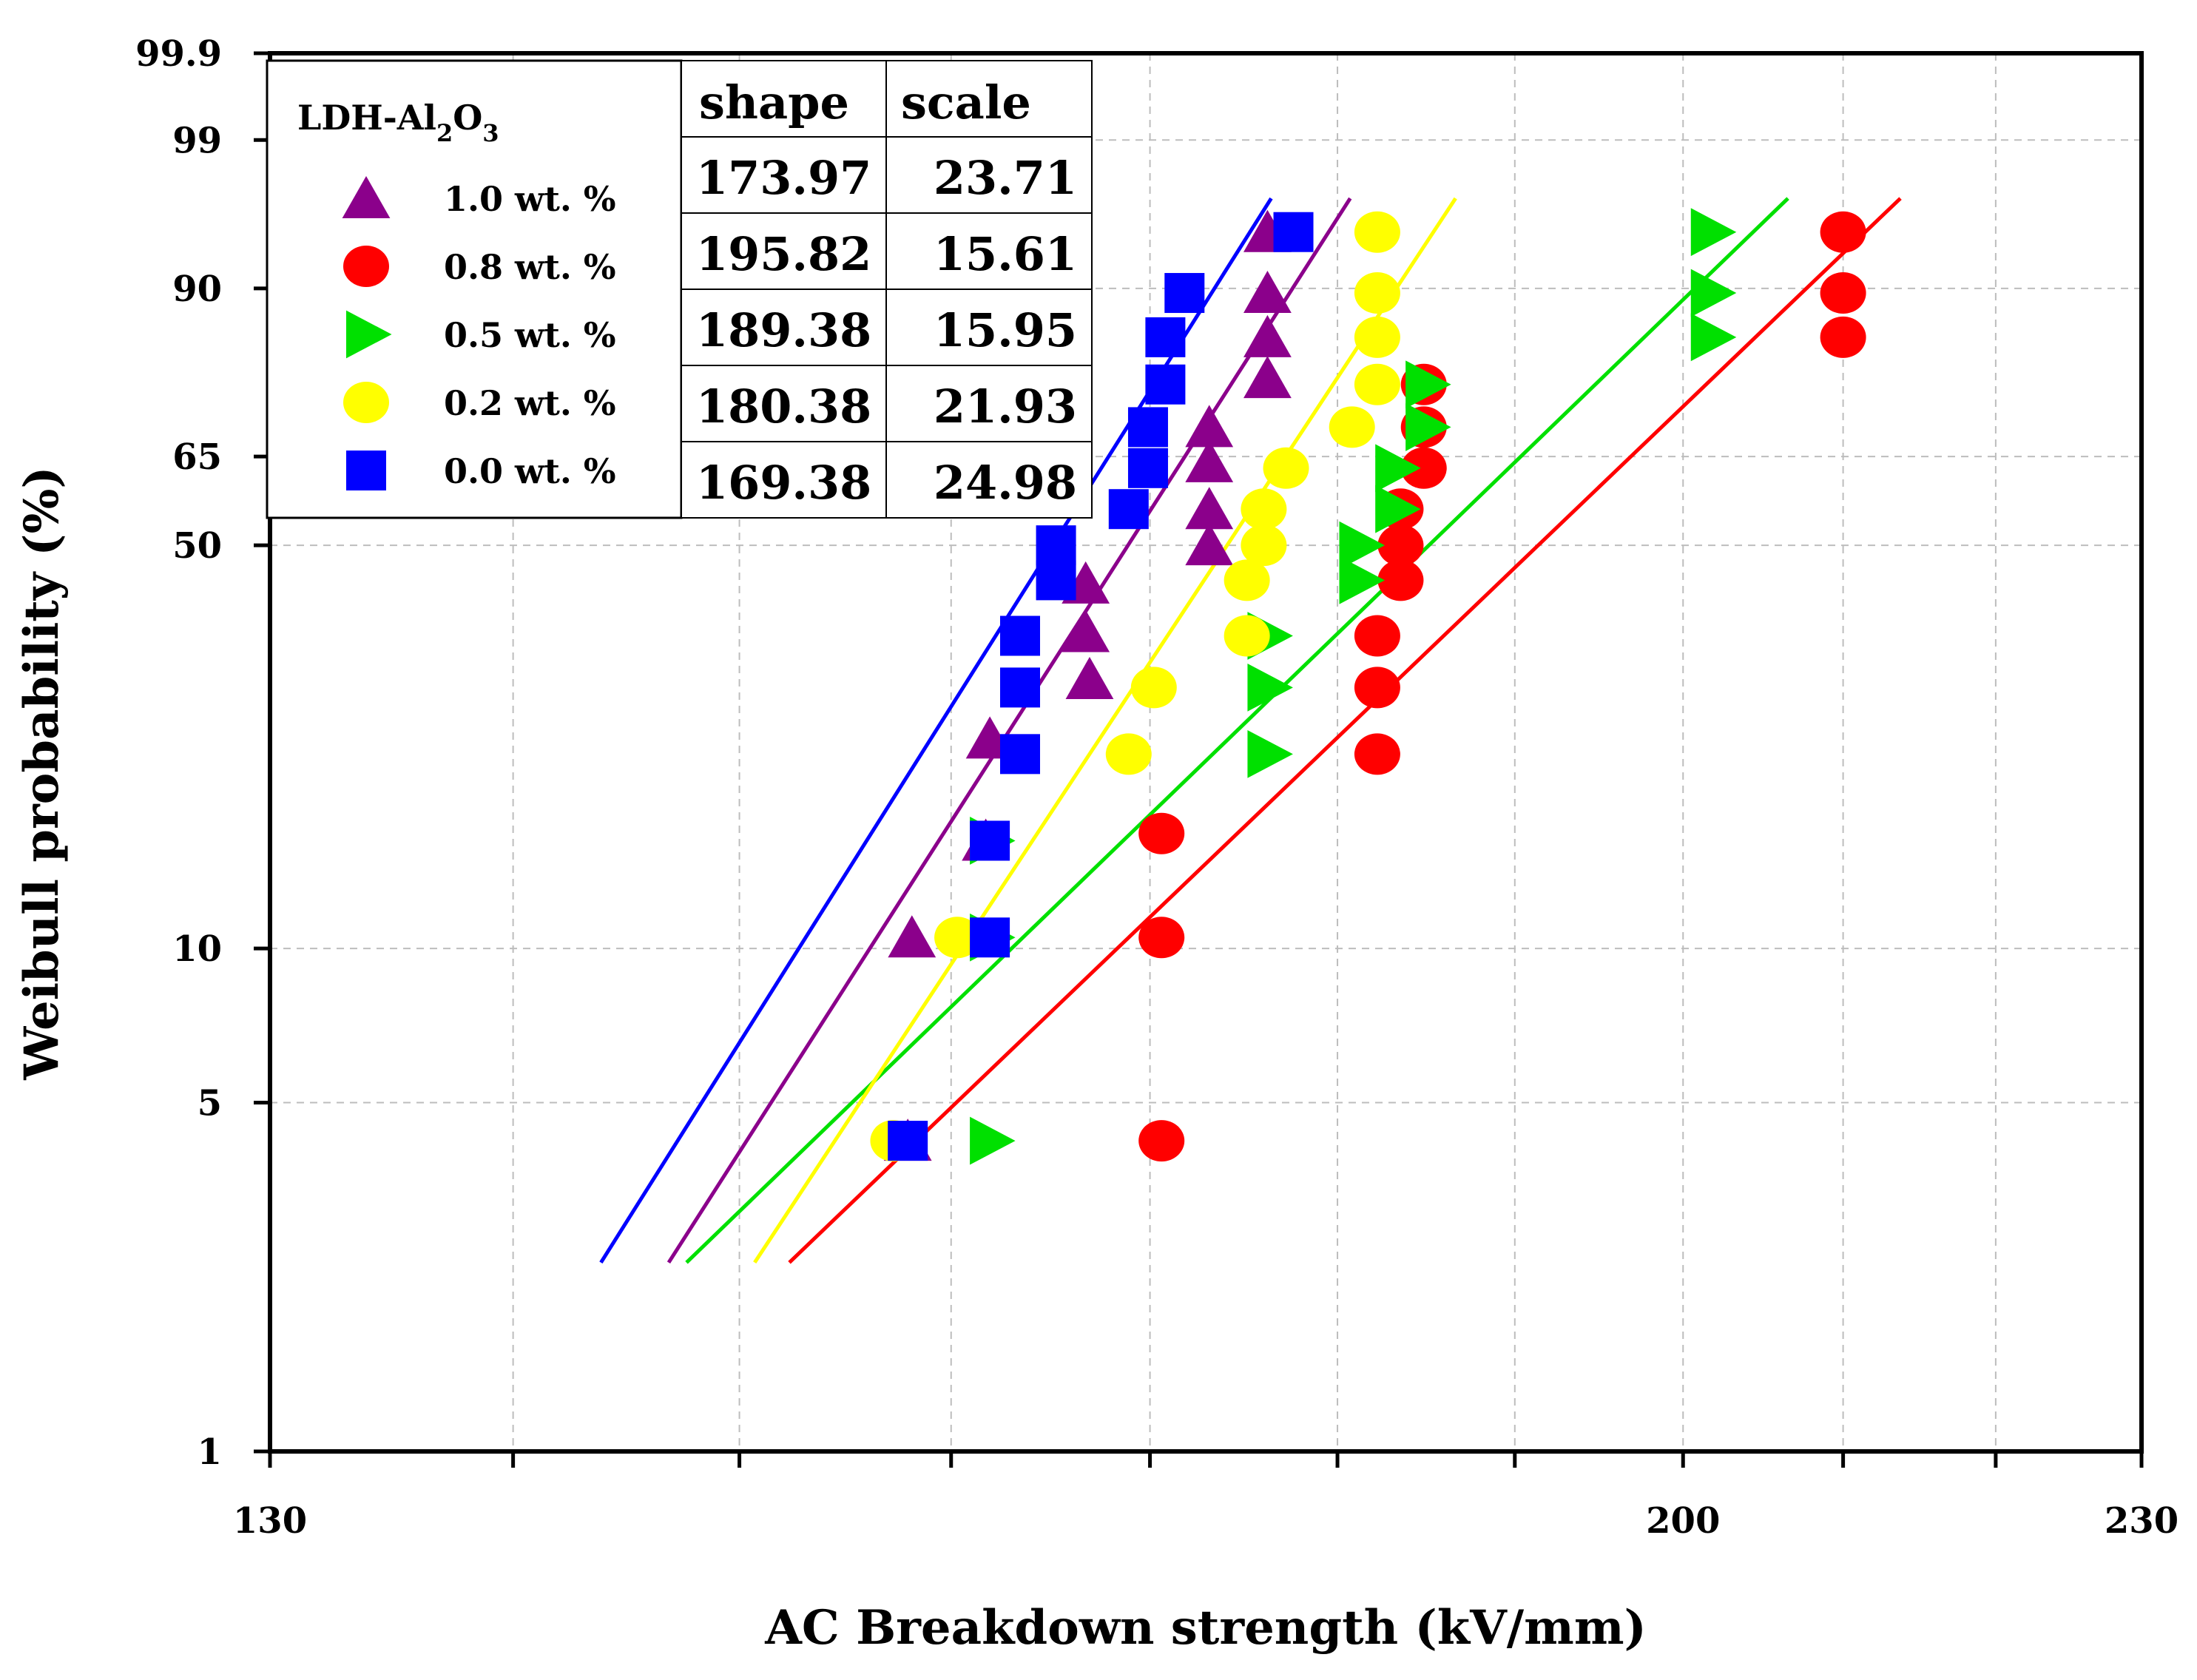  I want to click on param-table-cell: 189.38, so click(783, 330).